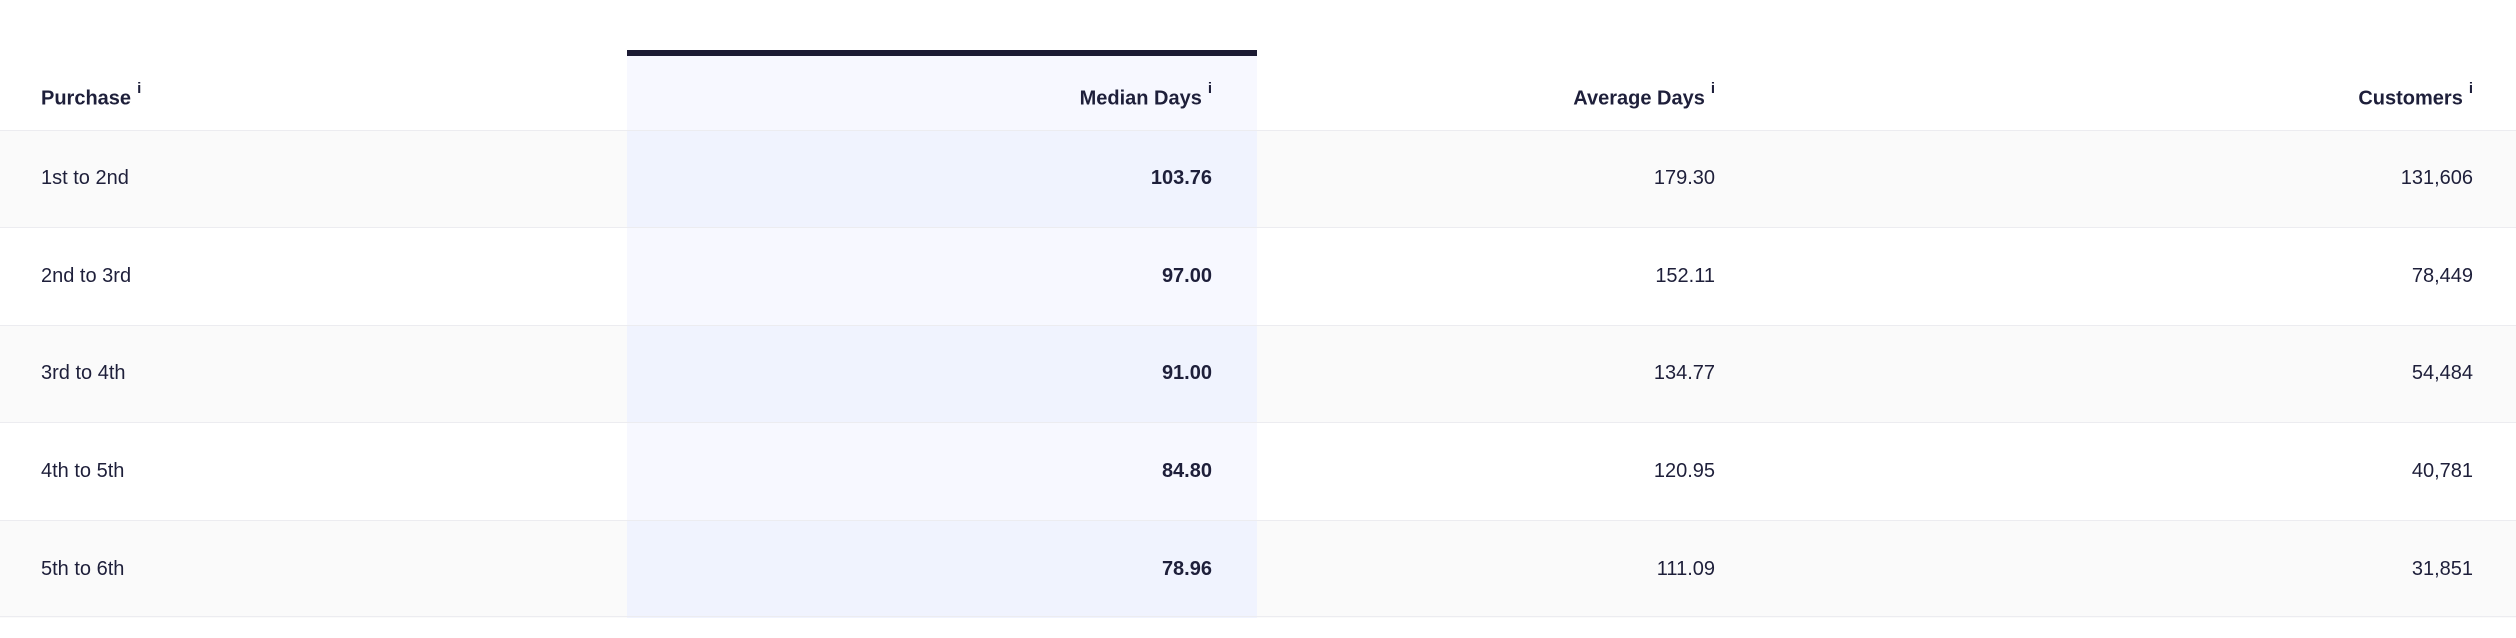  What do you see at coordinates (2410, 99) in the screenshot?
I see `header-customers-label: Customers` at bounding box center [2410, 99].